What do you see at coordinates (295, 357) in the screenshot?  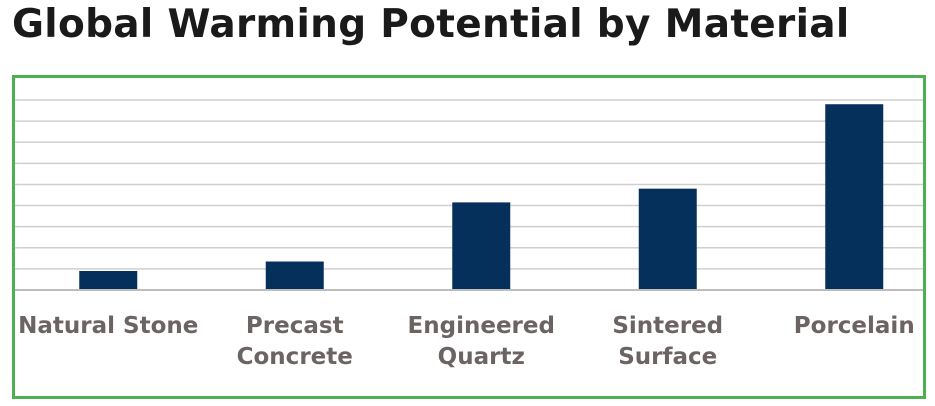 I see `x-tick-label: Concrete` at bounding box center [295, 357].